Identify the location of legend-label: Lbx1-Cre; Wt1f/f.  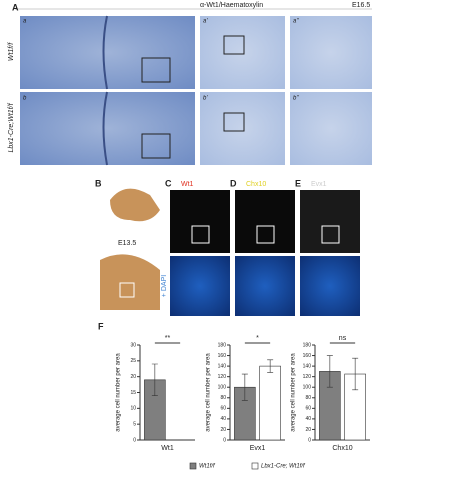
(283, 467).